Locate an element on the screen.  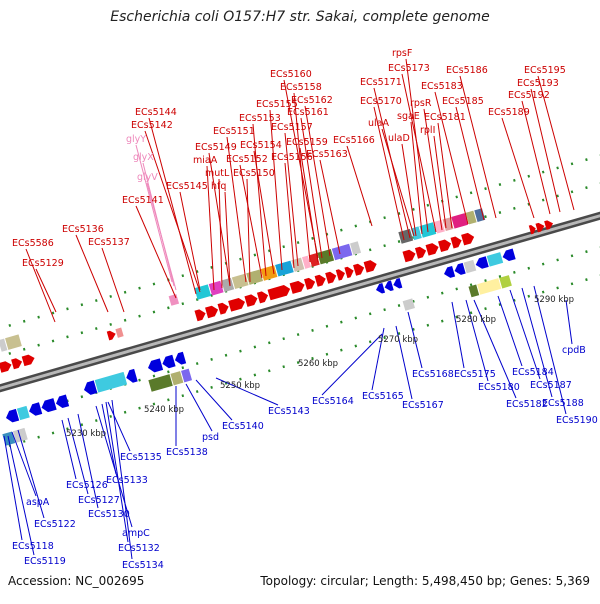
gene-label-top: ECs5159 is located at coordinates (307, 142).